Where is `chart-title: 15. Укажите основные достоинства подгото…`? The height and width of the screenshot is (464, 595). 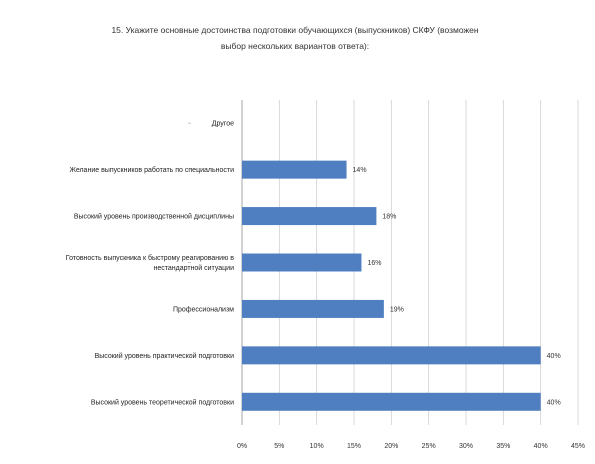 chart-title: 15. Укажите основные достоинства подгото… is located at coordinates (295, 38).